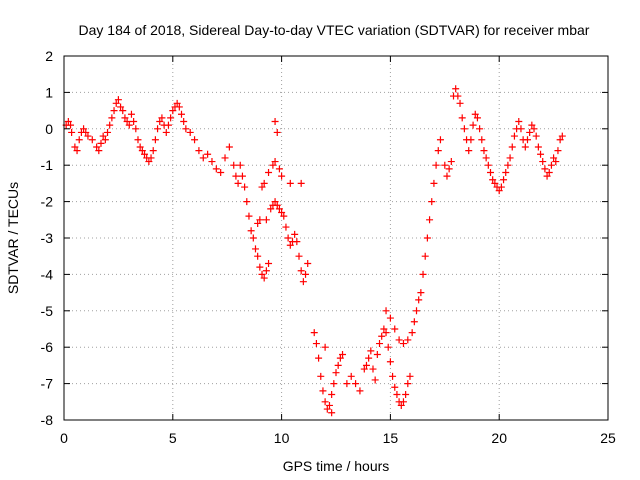  Describe the element at coordinates (47, 202) in the screenshot. I see `y-tick-label: -2` at that location.